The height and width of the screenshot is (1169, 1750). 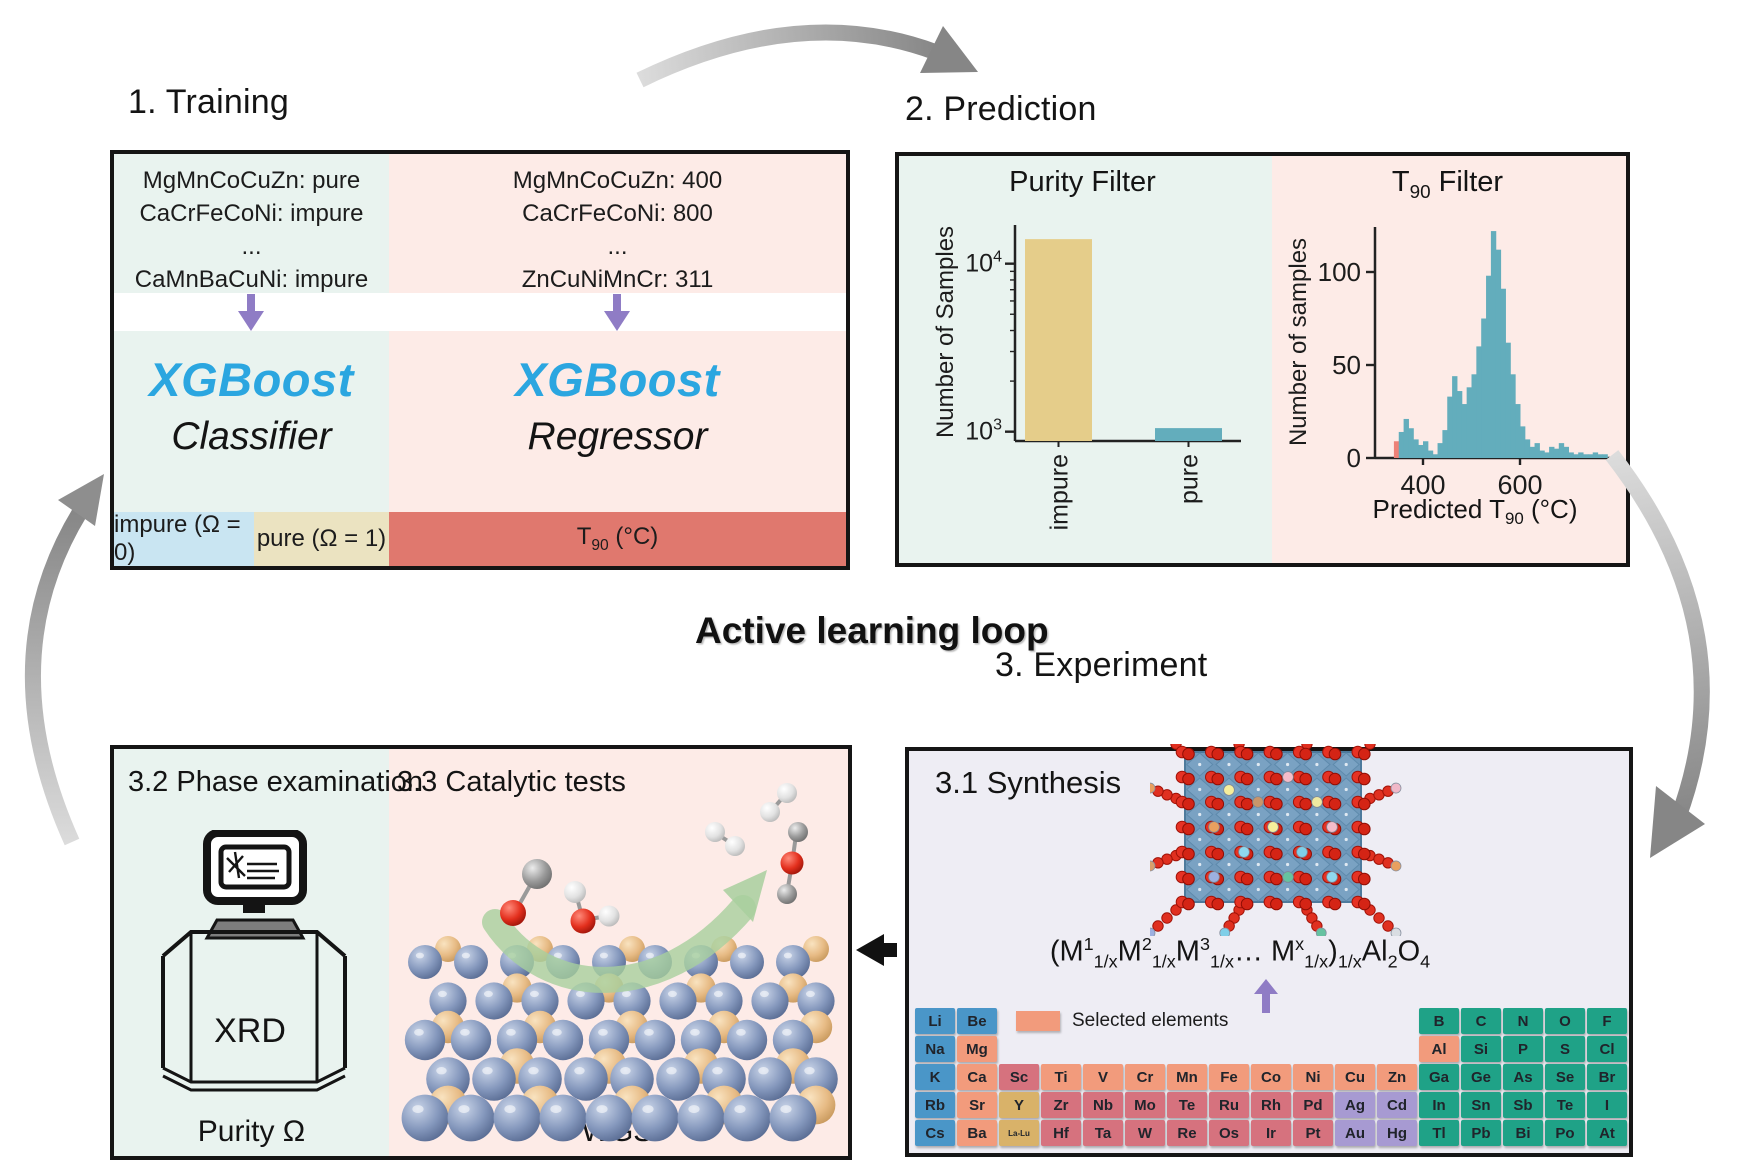 What do you see at coordinates (1229, 1077) in the screenshot?
I see `element-fe: Fe` at bounding box center [1229, 1077].